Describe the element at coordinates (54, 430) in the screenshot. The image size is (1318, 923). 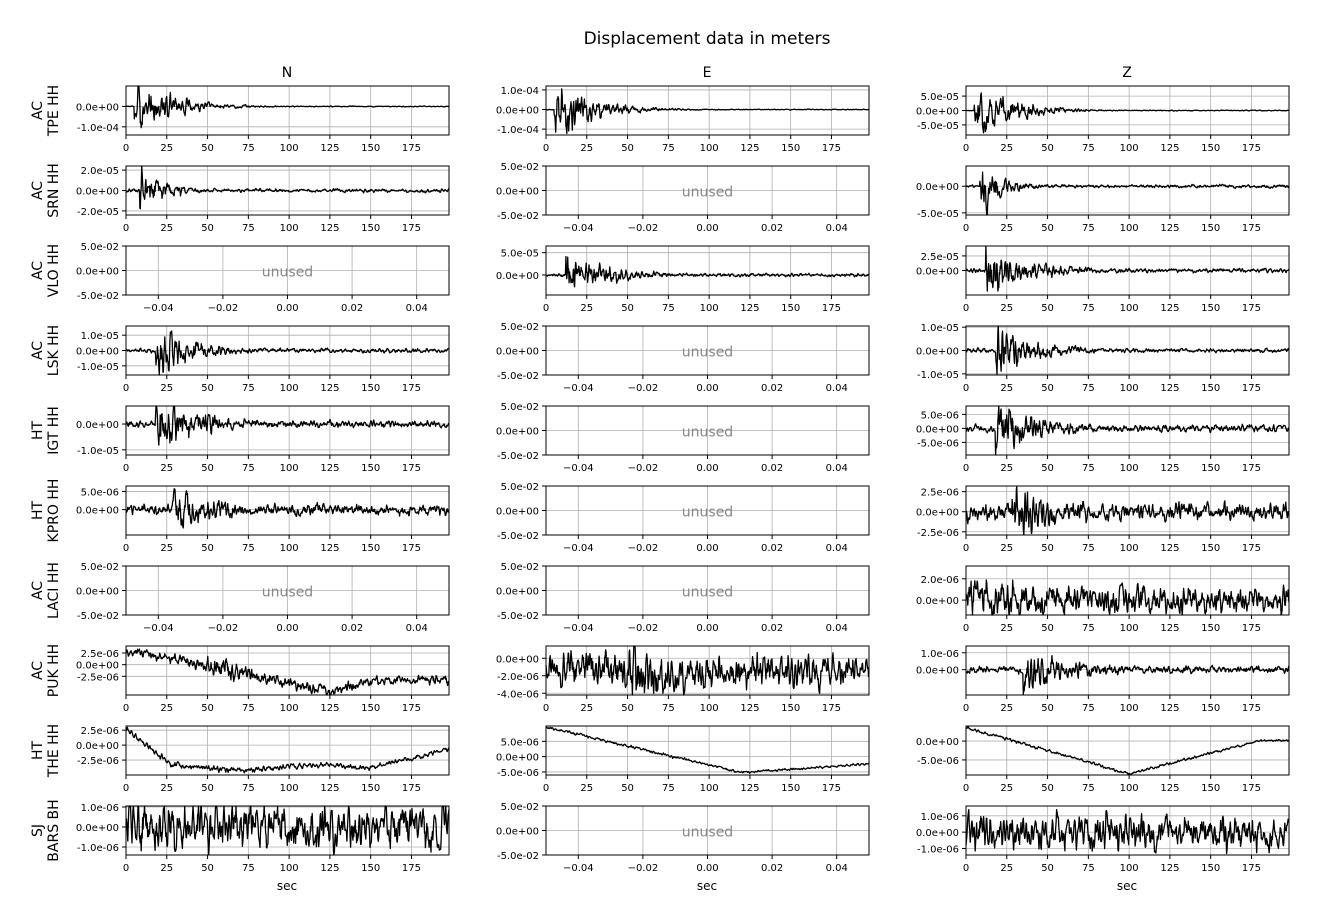
I see `station-name-label: IGT HH` at that location.